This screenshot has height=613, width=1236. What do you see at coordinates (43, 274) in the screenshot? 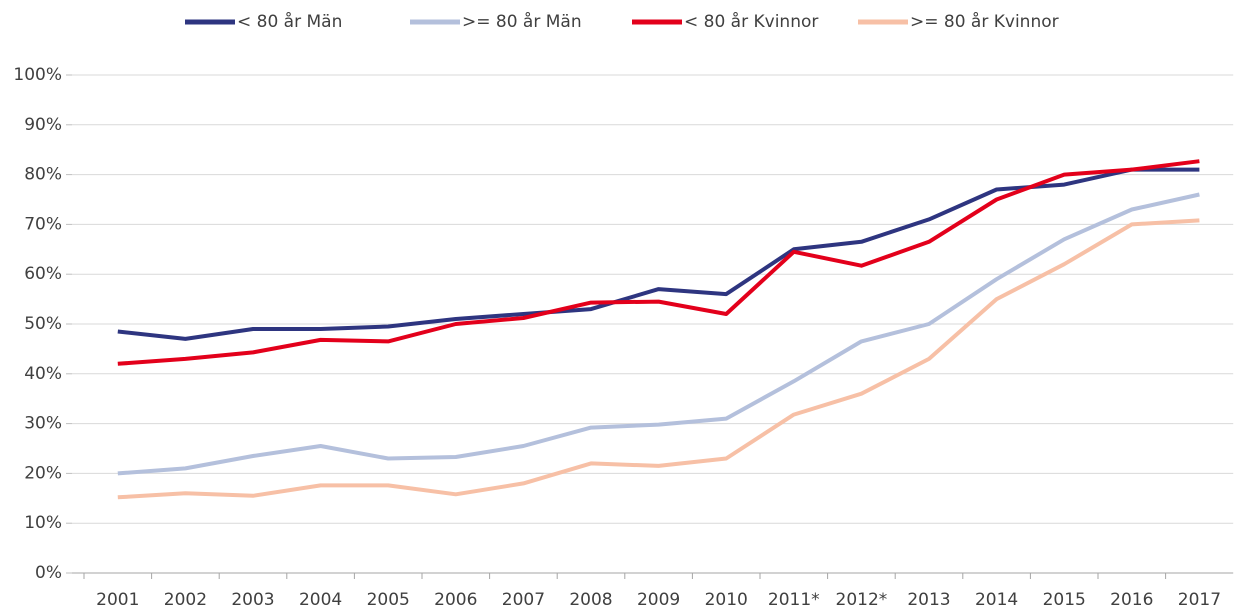
I see `y-tick-label: 60%` at bounding box center [43, 274].